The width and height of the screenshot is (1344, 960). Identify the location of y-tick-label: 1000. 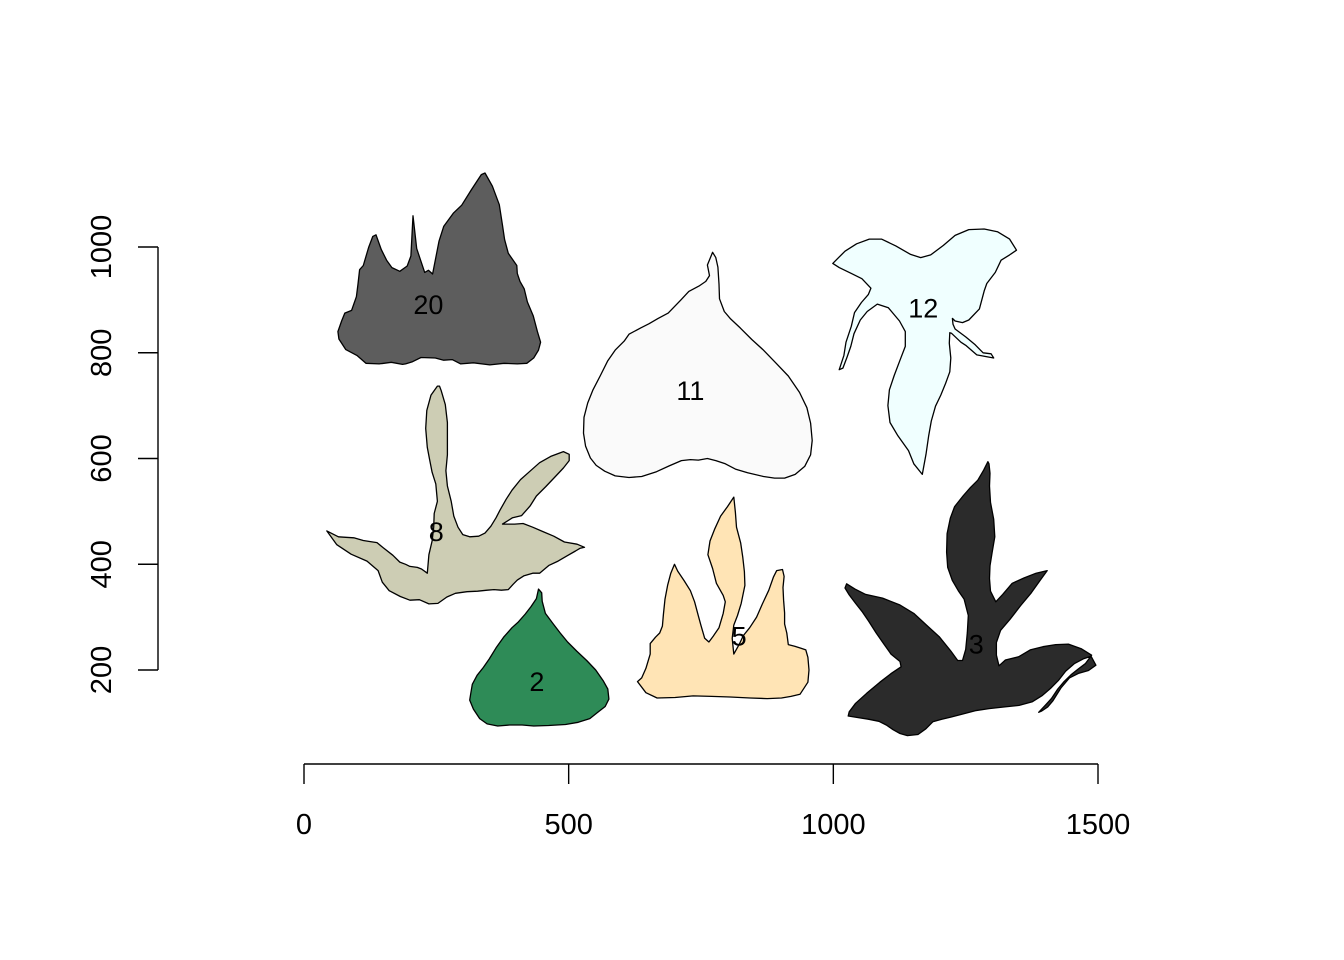
(102, 247).